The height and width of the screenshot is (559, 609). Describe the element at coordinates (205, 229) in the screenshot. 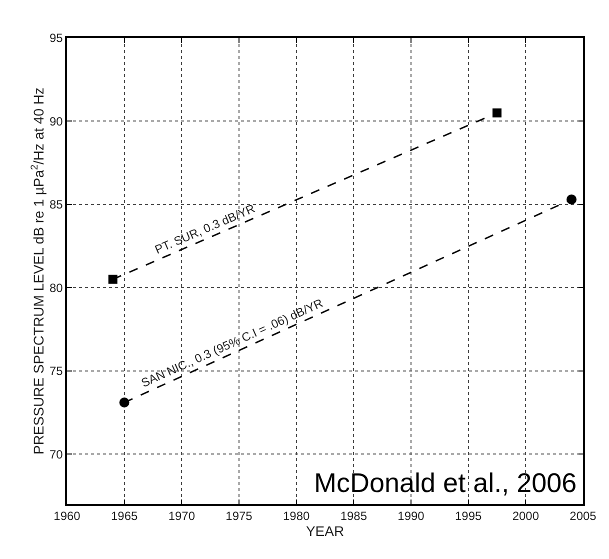

I see `annotation: PT. SUR, 0.3 dB/YR` at that location.